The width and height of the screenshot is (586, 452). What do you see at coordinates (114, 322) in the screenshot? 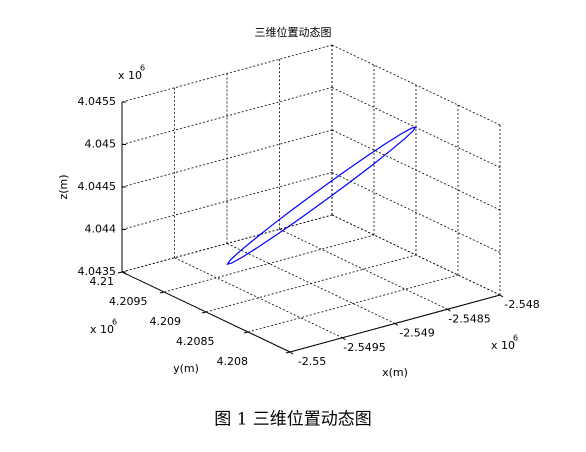
I see `y-exponent-power: 6` at bounding box center [114, 322].